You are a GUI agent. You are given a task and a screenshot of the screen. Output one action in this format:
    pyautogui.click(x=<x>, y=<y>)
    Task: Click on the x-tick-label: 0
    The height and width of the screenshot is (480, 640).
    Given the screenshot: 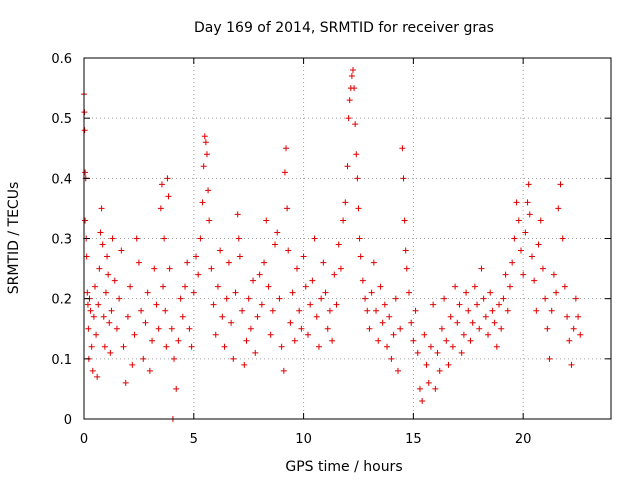 What is the action you would take?
    pyautogui.click(x=84, y=439)
    